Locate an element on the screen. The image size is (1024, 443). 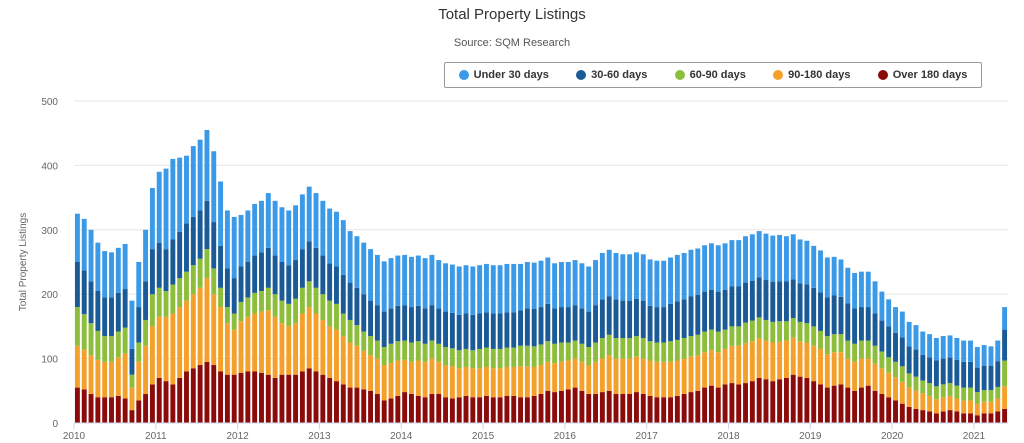
legend-item: 30-60 days is located at coordinates (611, 75).